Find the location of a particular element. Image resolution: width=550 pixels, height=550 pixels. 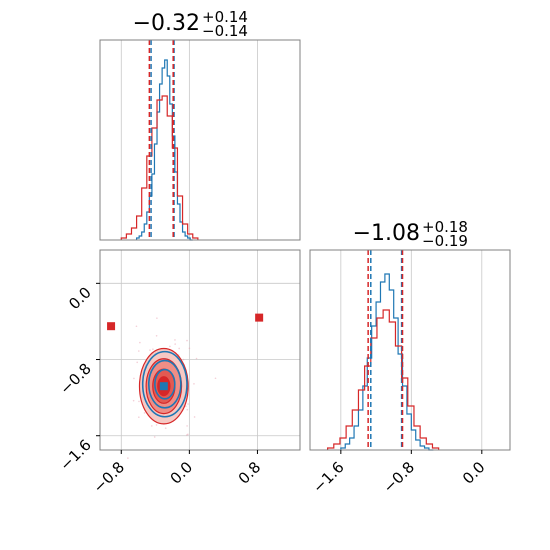

panel3-title: −1.08 +0.18 −0.19 is located at coordinates (410, 234).